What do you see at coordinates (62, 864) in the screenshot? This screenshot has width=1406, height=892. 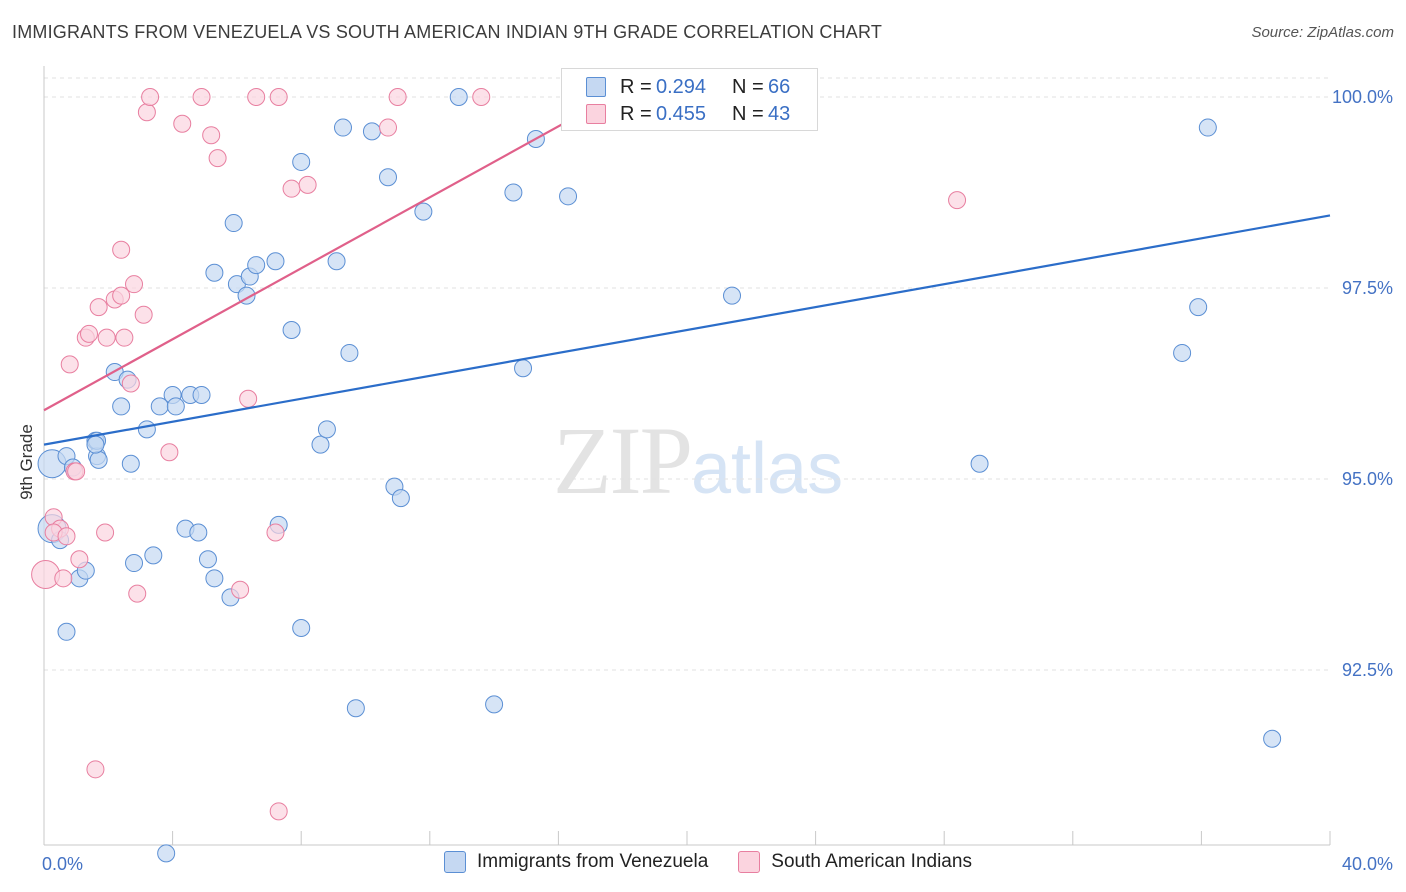 I see `x-tick-label: 0.0%` at bounding box center [62, 864].